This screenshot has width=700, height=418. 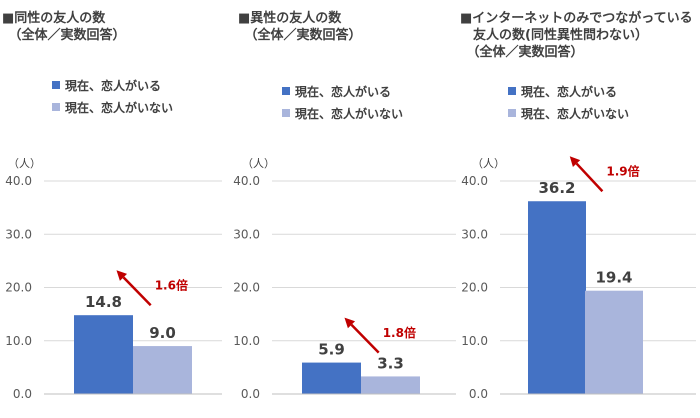 What do you see at coordinates (399, 332) in the screenshot?
I see `ratio-label: 1.8倍` at bounding box center [399, 332].